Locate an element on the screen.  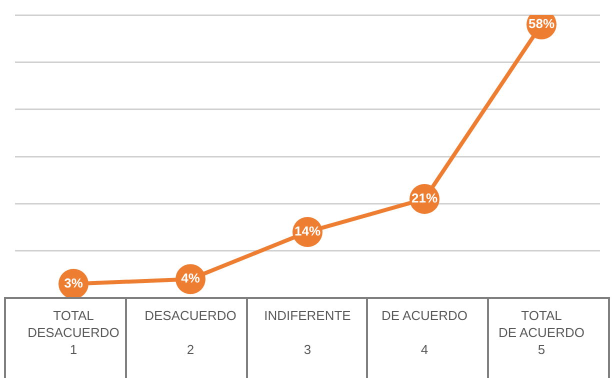
x-tick-label: TOTAL DESACUERDO 1 is located at coordinates (74, 332).